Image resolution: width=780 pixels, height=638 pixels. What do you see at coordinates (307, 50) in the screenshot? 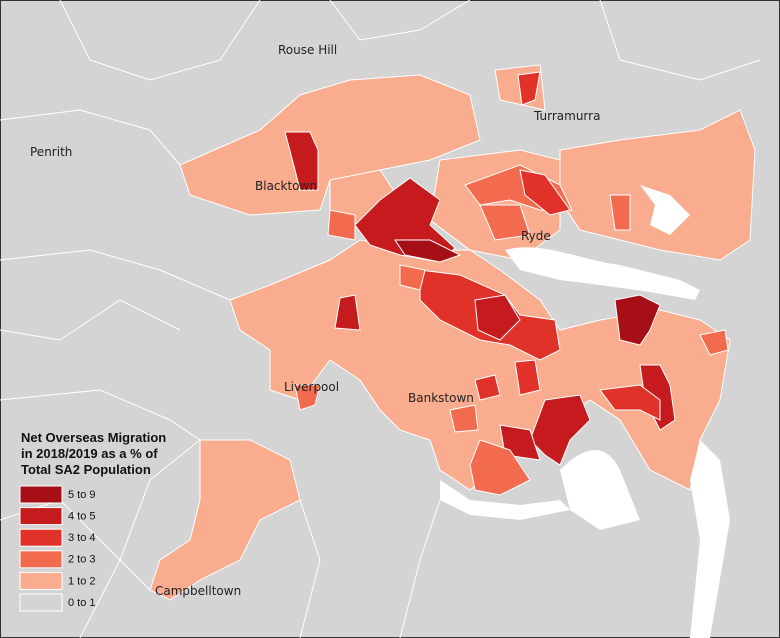
I see `place-label: Rouse Hill` at bounding box center [307, 50].